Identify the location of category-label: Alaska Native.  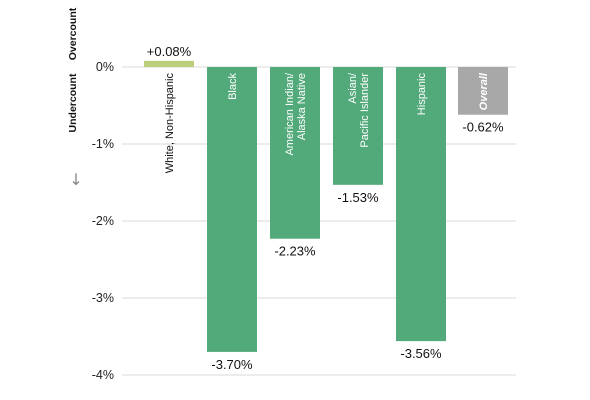
(302, 106).